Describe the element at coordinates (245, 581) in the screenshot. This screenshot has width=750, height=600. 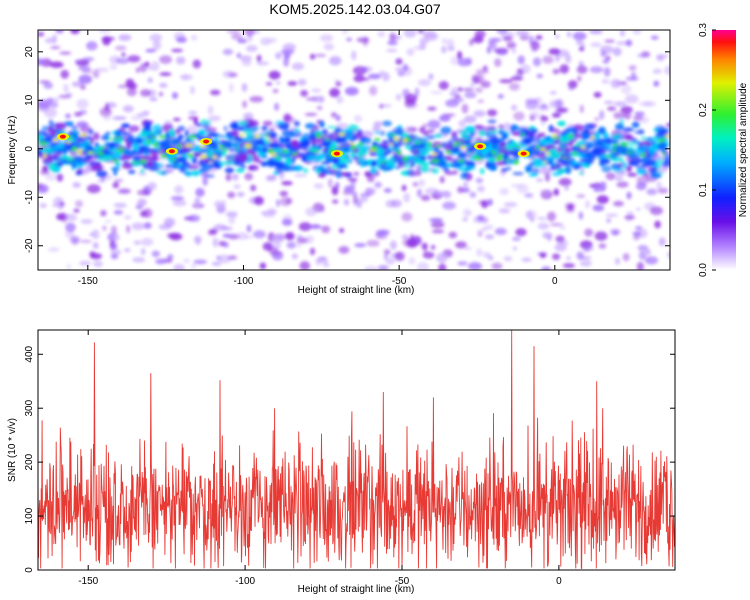
I see `bottom-xtick-label: -100` at that location.